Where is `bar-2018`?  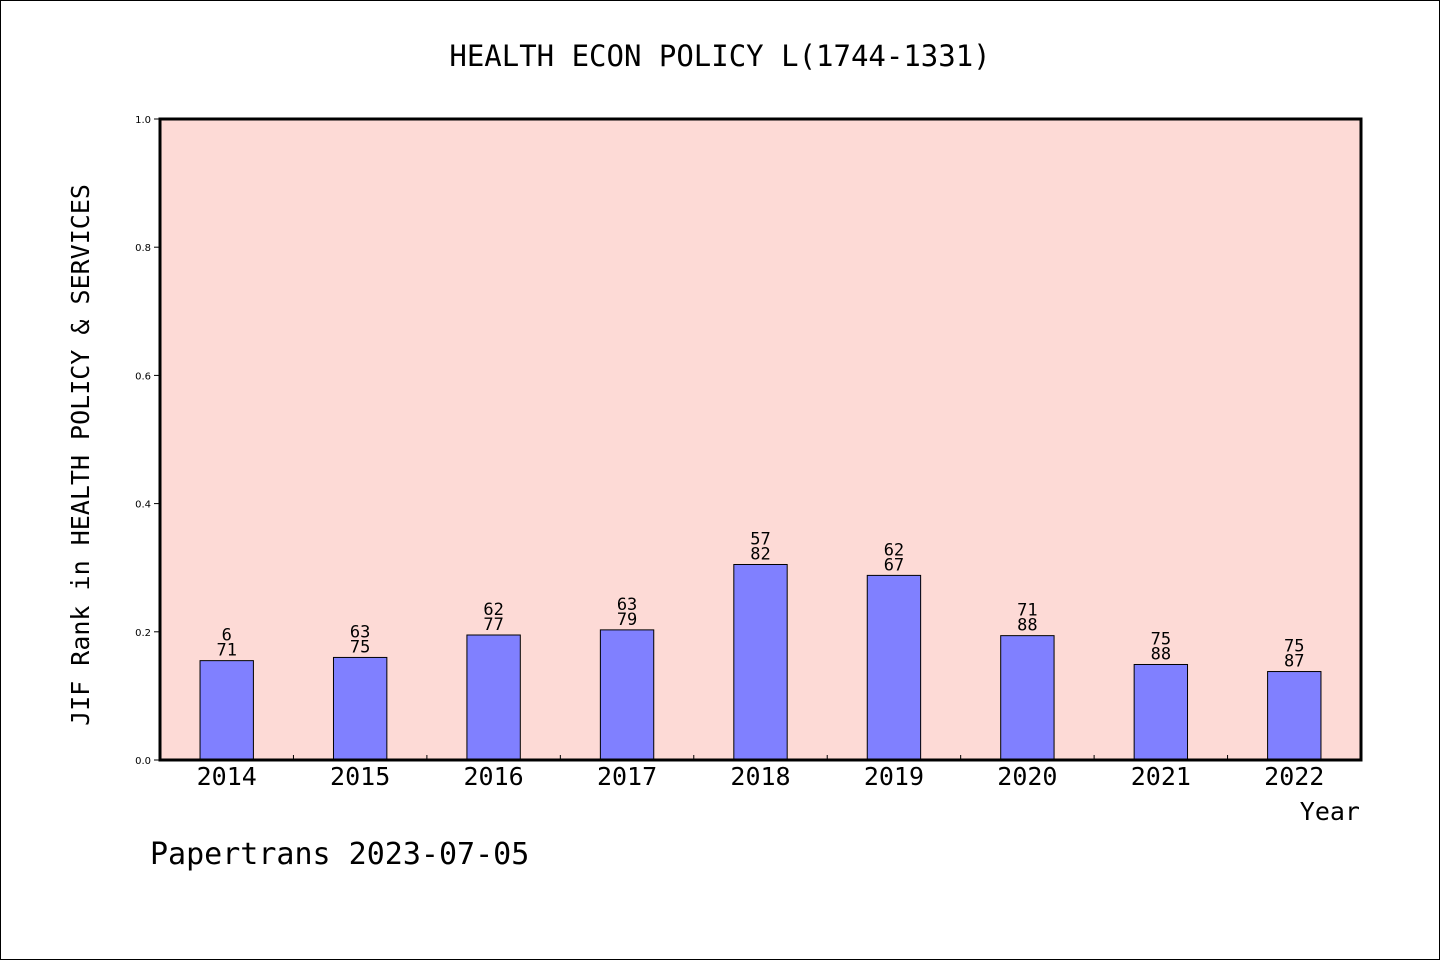 bar-2018 is located at coordinates (760, 662).